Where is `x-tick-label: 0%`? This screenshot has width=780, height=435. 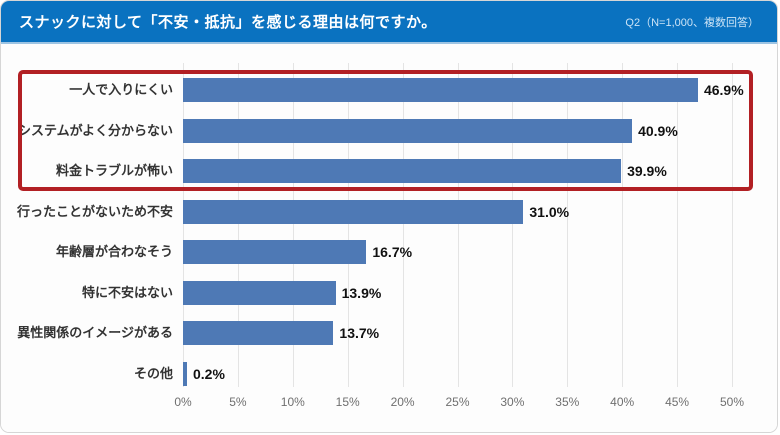
x-tick-label: 0% is located at coordinates (183, 402).